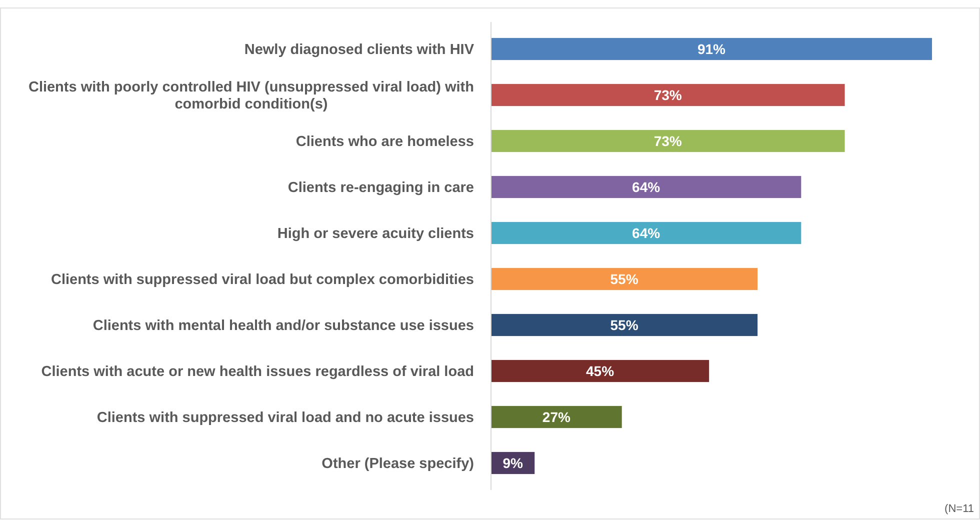 The width and height of the screenshot is (980, 520). I want to click on data-label: 45%, so click(600, 370).